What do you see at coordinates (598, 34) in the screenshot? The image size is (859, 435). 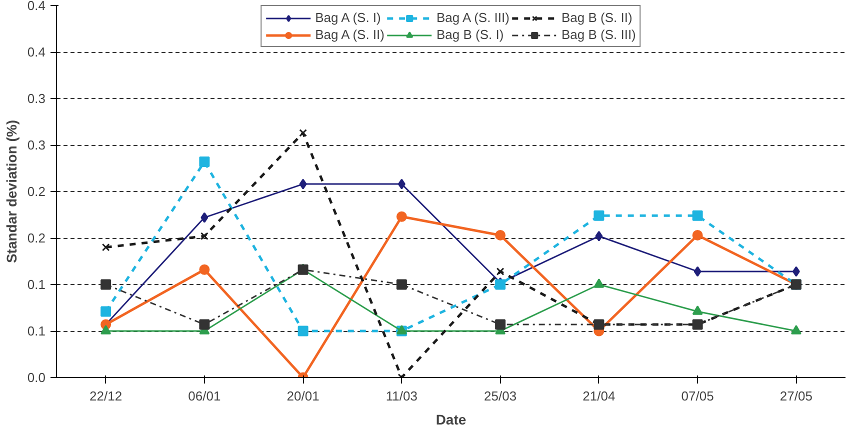 I see `legend-label: Bag B (S. III)` at bounding box center [598, 34].